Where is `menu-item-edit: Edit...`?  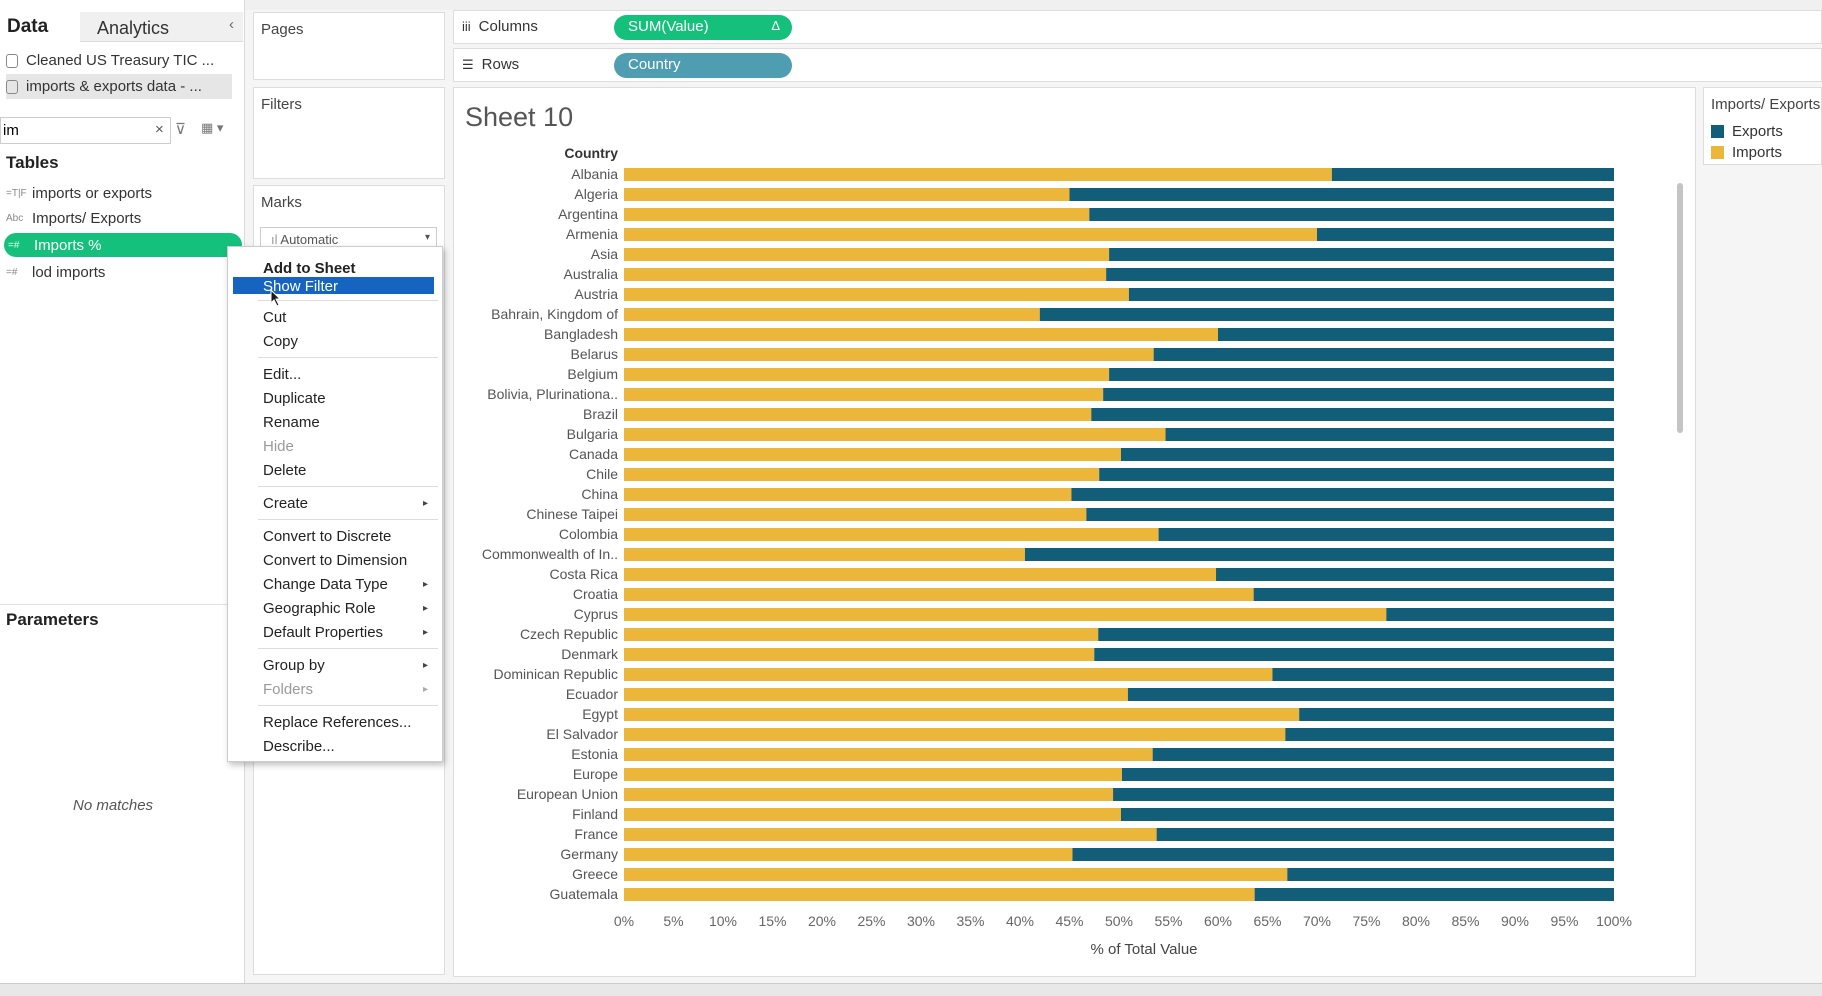
menu-item-edit: Edit... is located at coordinates (282, 374).